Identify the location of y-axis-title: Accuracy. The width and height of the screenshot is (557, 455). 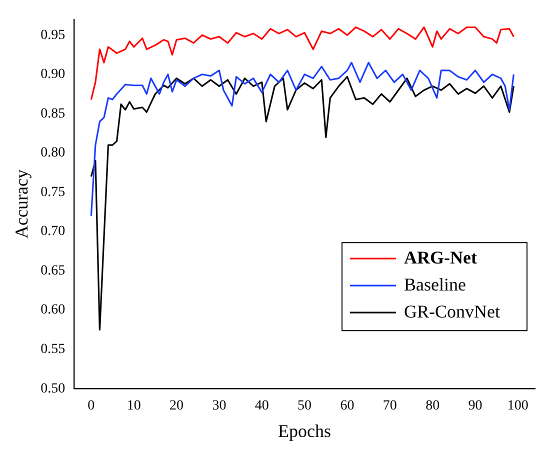
(22, 204).